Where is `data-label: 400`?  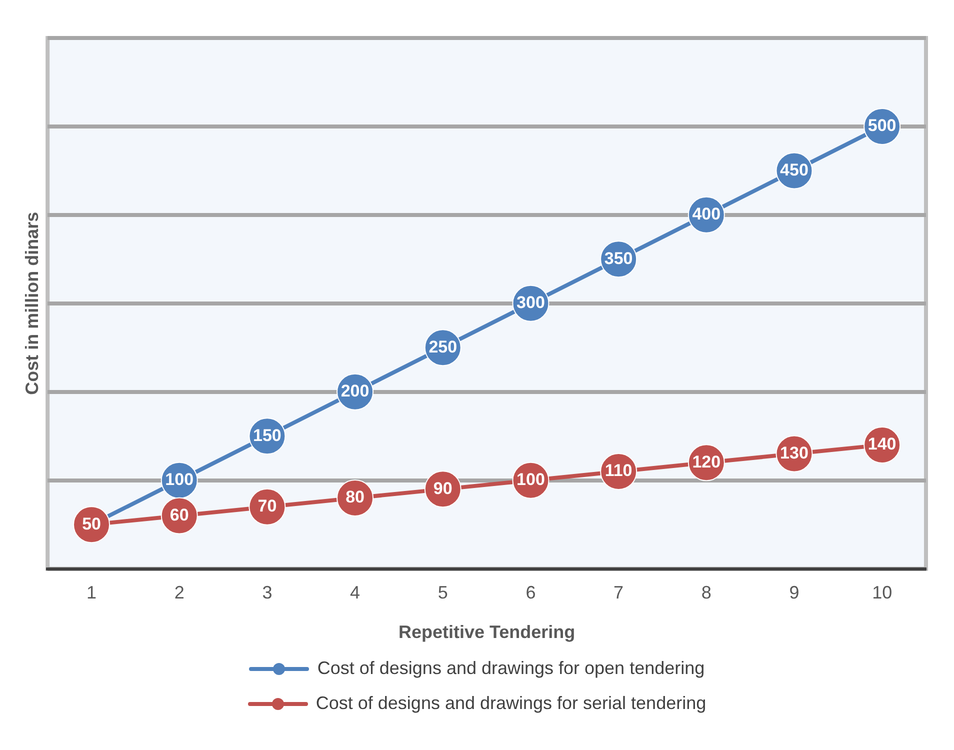 data-label: 400 is located at coordinates (706, 214).